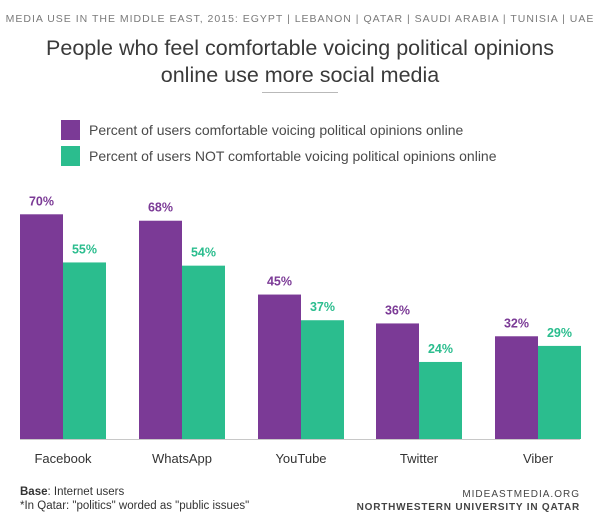 This screenshot has height=525, width=600. What do you see at coordinates (41, 326) in the screenshot?
I see `bar-facebook-comfortable` at bounding box center [41, 326].